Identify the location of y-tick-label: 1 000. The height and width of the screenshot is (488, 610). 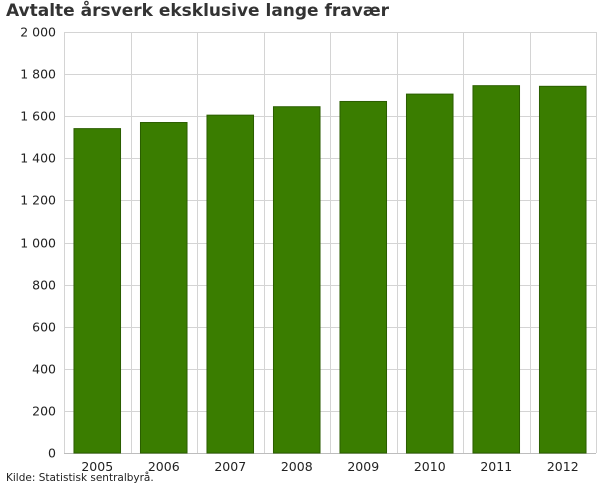
(38, 243).